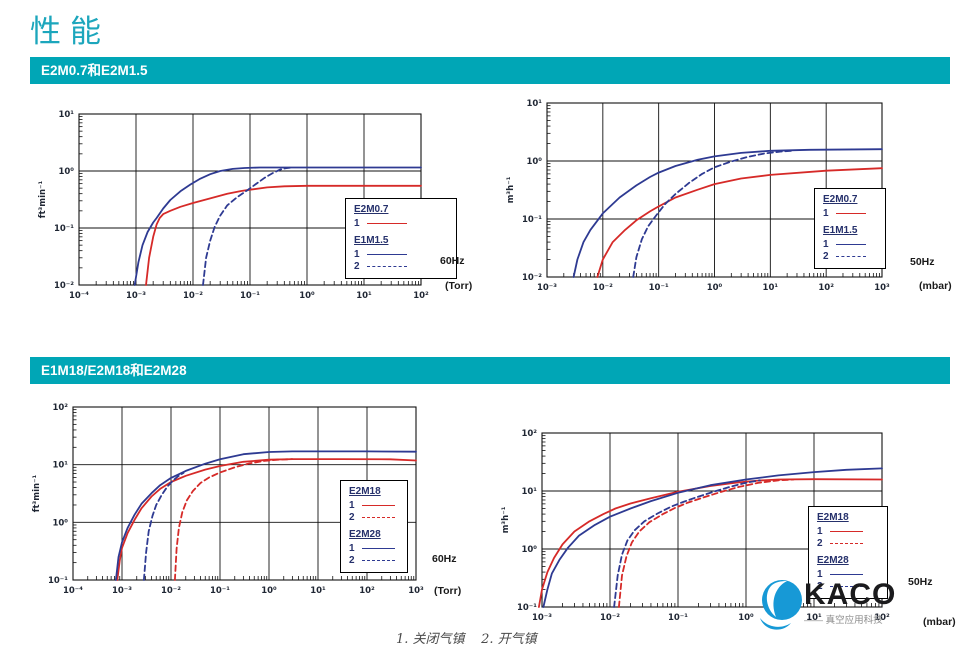 Image resolution: width=980 pixels, height=652 pixels. I want to click on chart-1-series-E1M1.5-2, so click(248, 226).